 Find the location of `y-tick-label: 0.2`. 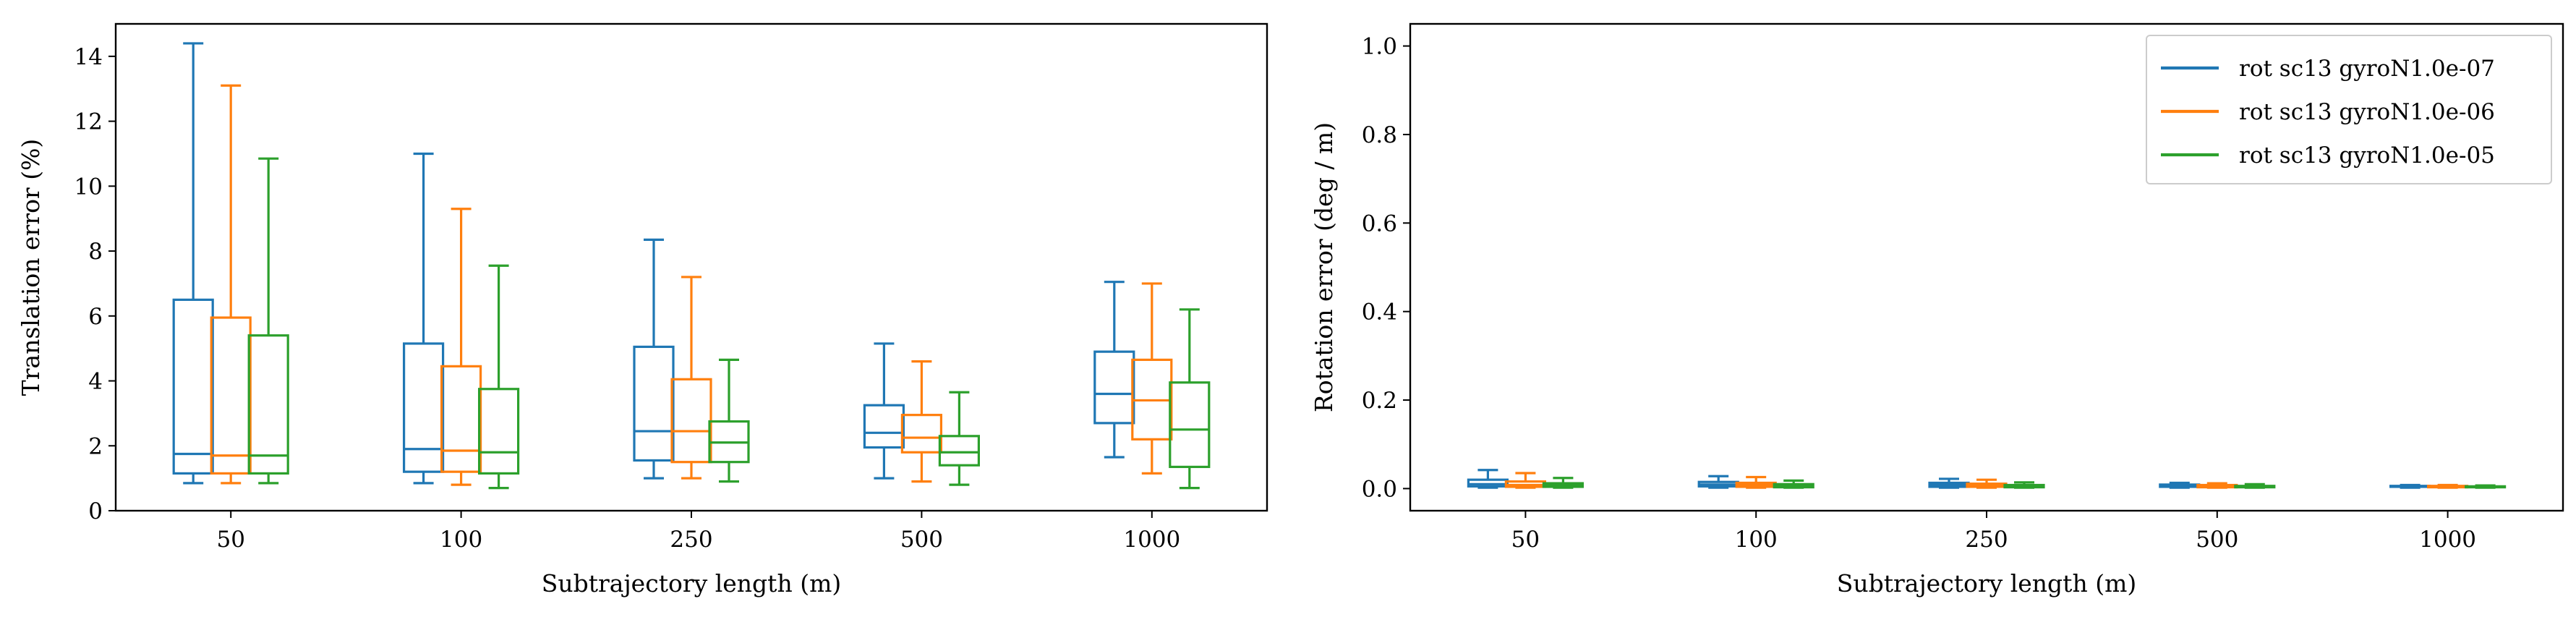

y-tick-label: 0.2 is located at coordinates (1379, 401).